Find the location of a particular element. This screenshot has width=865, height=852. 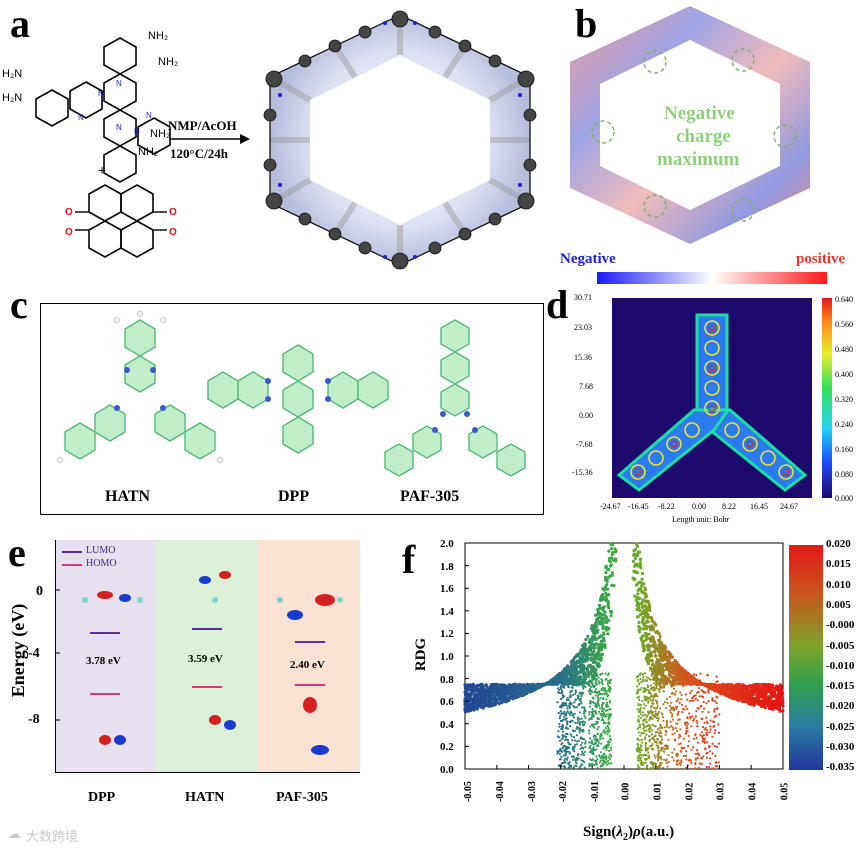

esp-color-scale-bar is located at coordinates (712, 278).